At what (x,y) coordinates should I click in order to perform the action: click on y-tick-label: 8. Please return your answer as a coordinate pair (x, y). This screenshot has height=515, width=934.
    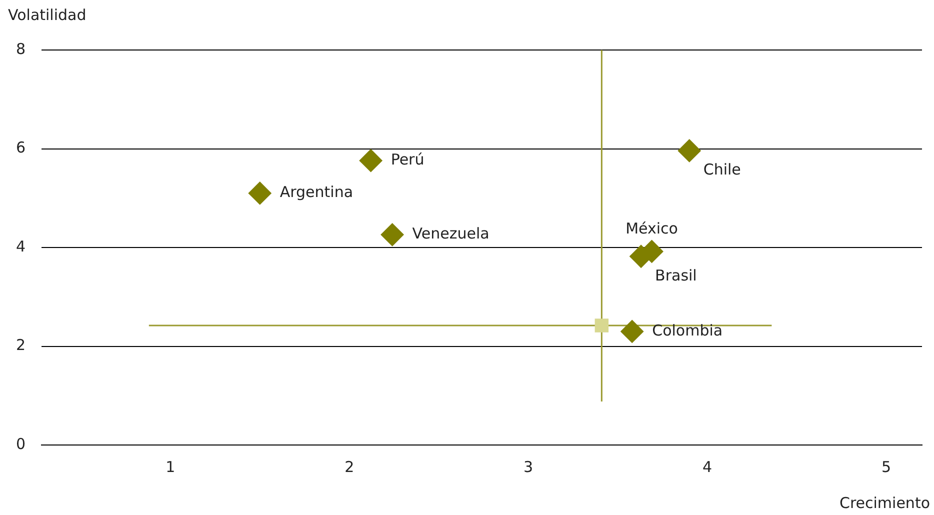
    Looking at the image, I should click on (21, 49).